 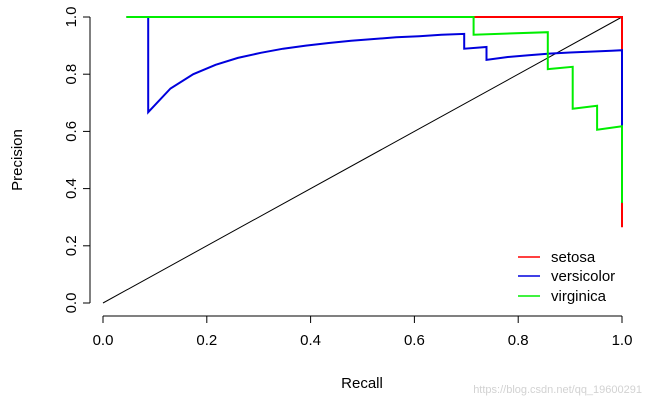 I want to click on legend-label-setosa: setosa, so click(x=573, y=257).